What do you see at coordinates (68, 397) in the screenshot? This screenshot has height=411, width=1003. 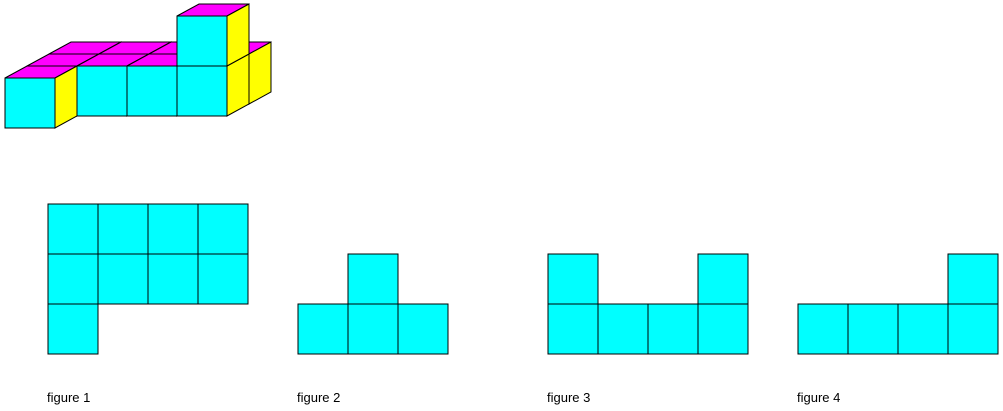 I see `figure-label: figure 1` at bounding box center [68, 397].